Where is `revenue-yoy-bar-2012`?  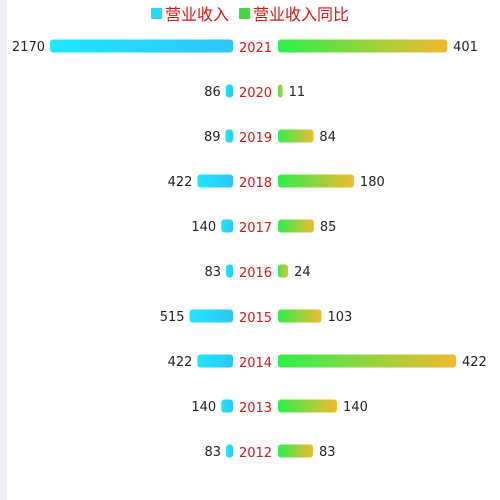 revenue-yoy-bar-2012 is located at coordinates (296, 451).